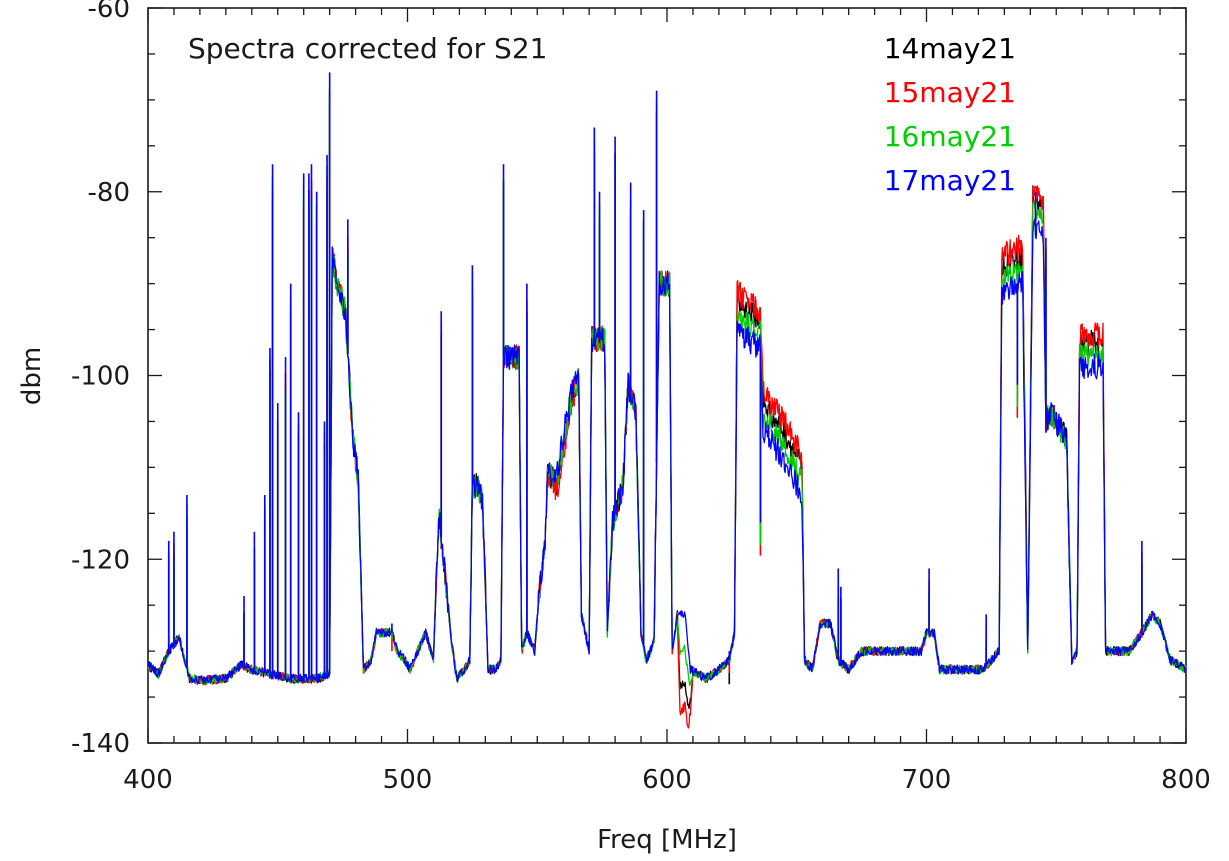  Describe the element at coordinates (950, 92) in the screenshot. I see `legend-entry: 15may21` at that location.